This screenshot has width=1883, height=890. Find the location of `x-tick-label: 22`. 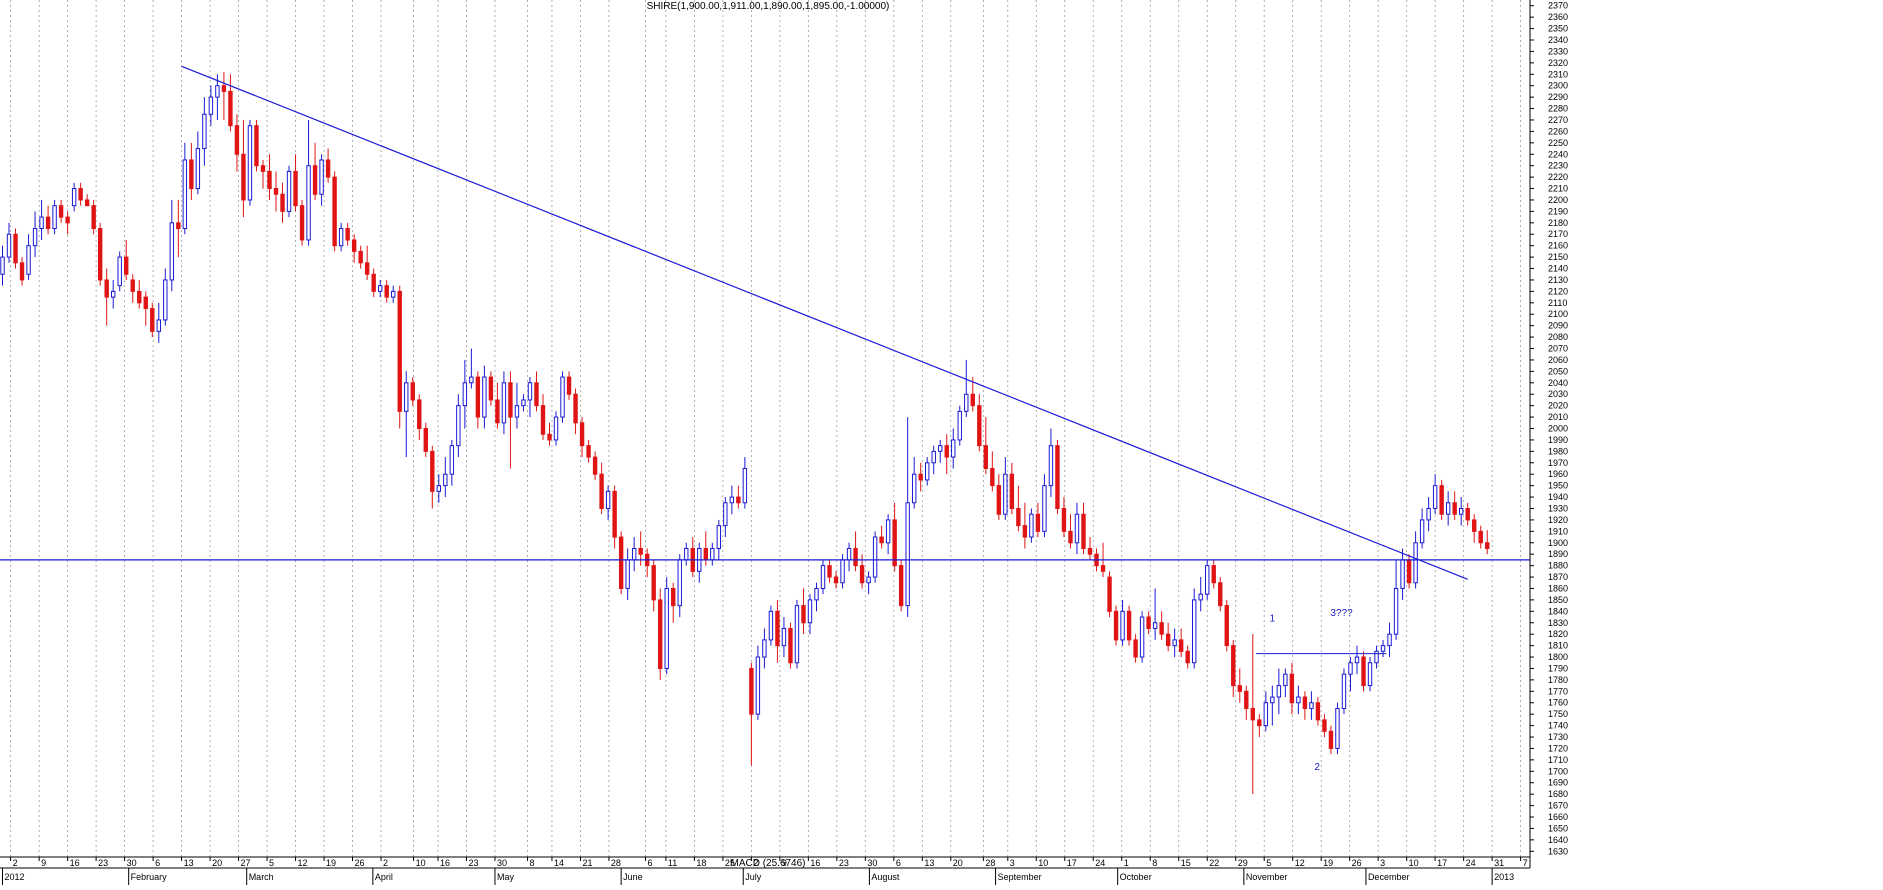

x-tick-label: 22 is located at coordinates (1214, 863).